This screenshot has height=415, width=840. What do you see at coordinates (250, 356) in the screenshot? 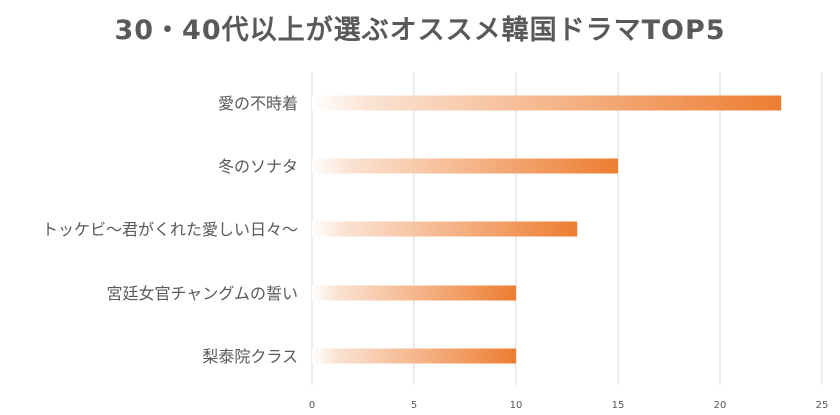
I see `category-label: 梨泰院クラス` at bounding box center [250, 356].